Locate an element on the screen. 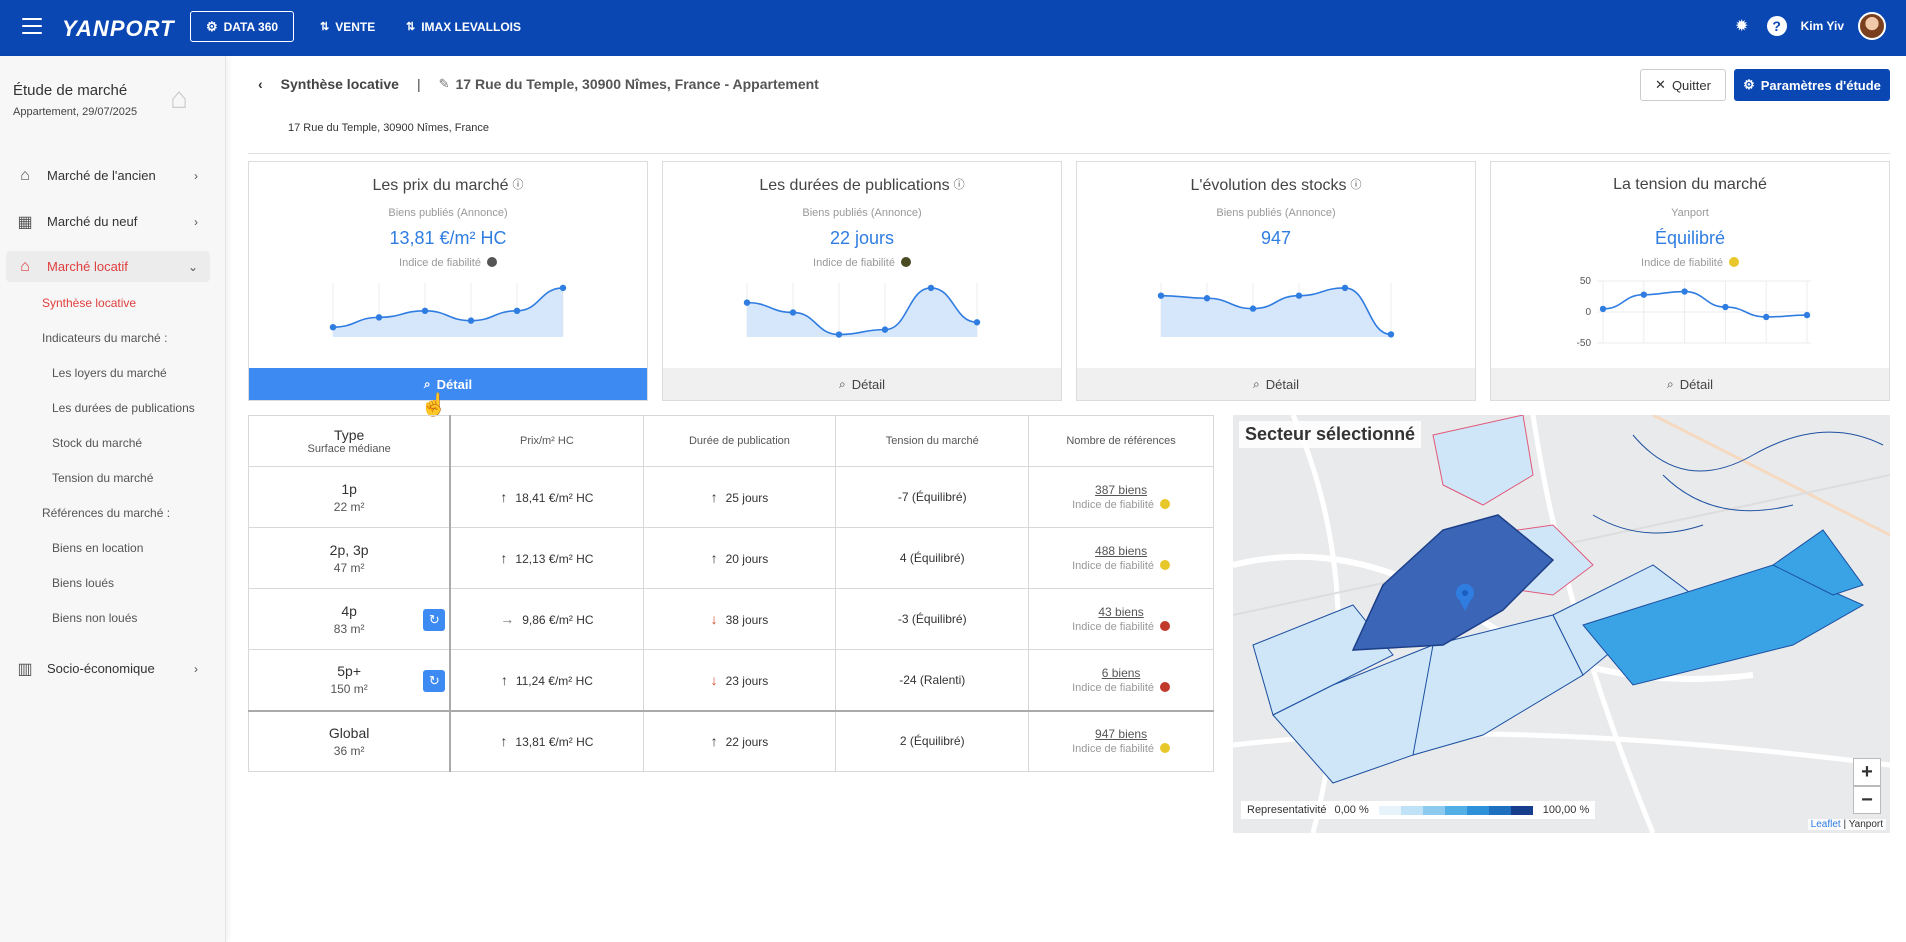  sidebar-sub-non-loues: Biens non loués is located at coordinates (95, 618).